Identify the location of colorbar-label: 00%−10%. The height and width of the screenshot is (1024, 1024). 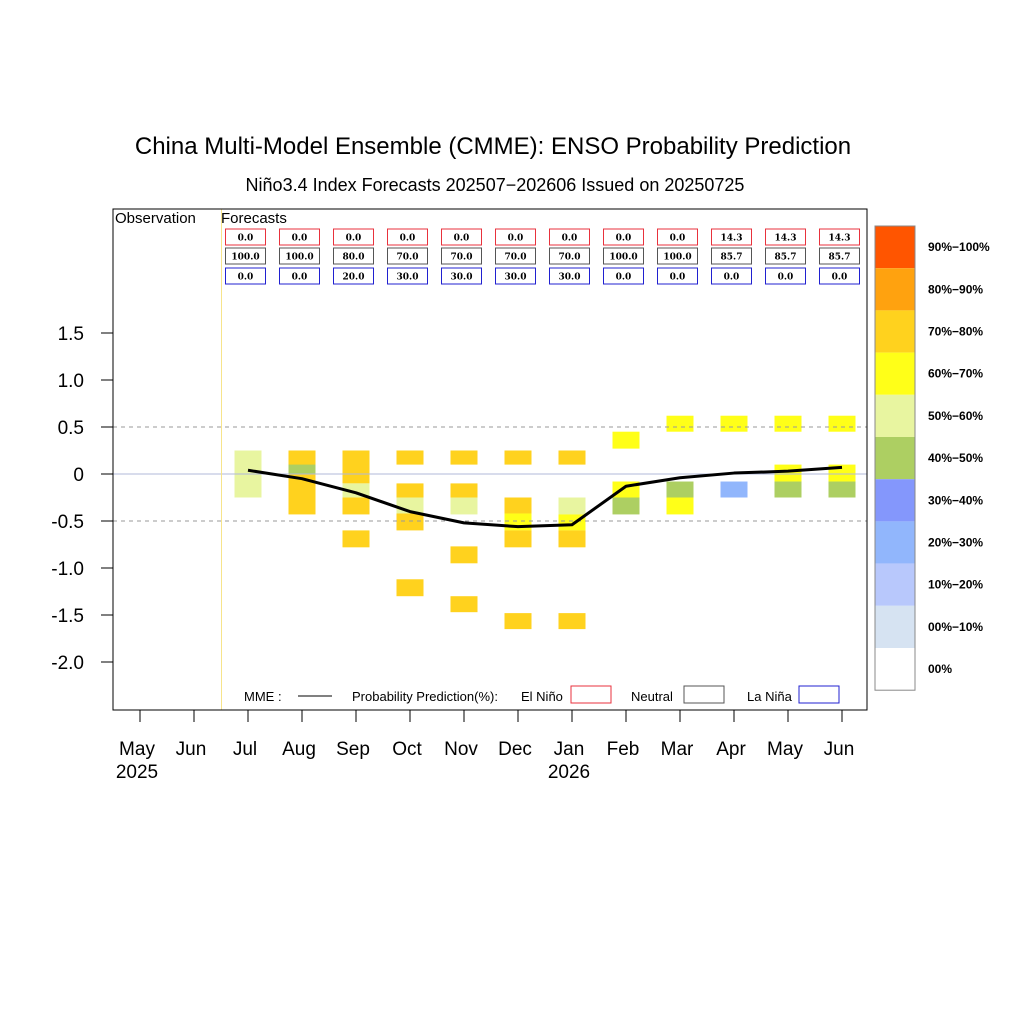
(955, 627).